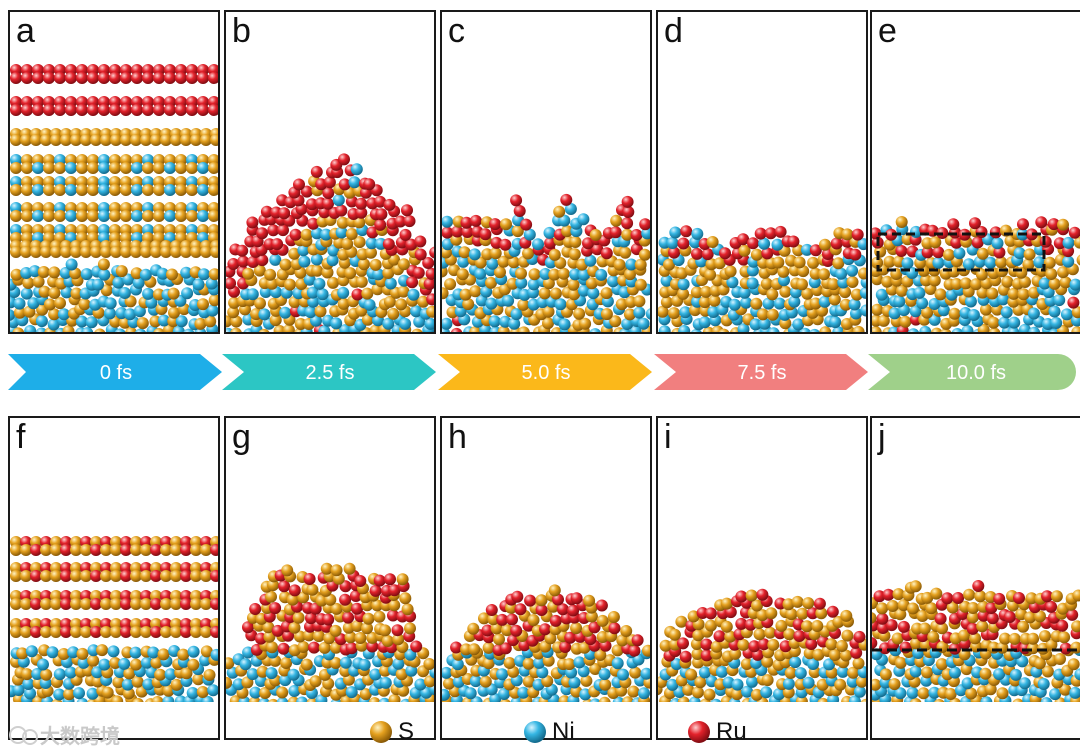 This screenshot has height=755, width=1080. I want to click on legend-Ni: Ni, so click(548, 732).